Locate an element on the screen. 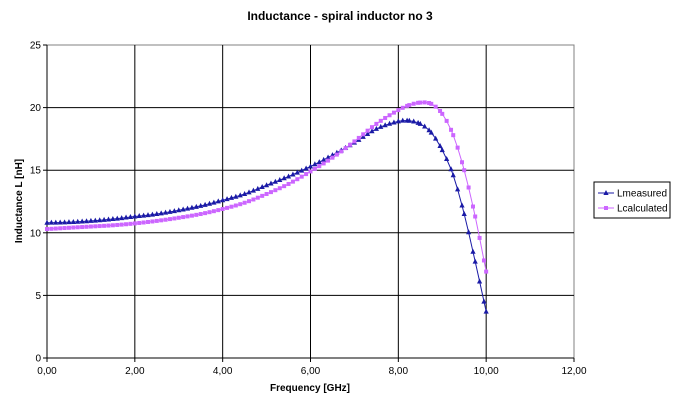 This screenshot has width=677, height=399. y-tick-label: 25 is located at coordinates (36, 46).